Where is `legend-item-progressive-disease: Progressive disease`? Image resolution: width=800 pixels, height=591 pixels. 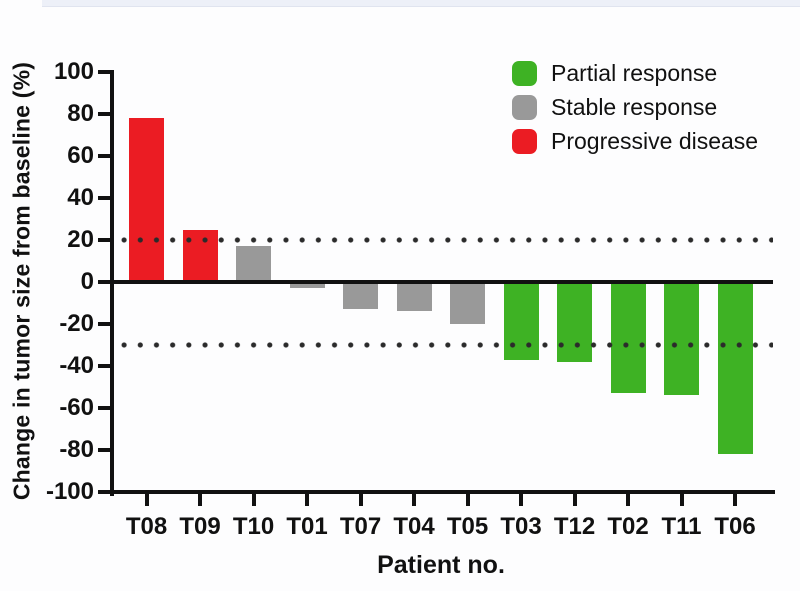
legend-item-progressive-disease: Progressive disease is located at coordinates (635, 141).